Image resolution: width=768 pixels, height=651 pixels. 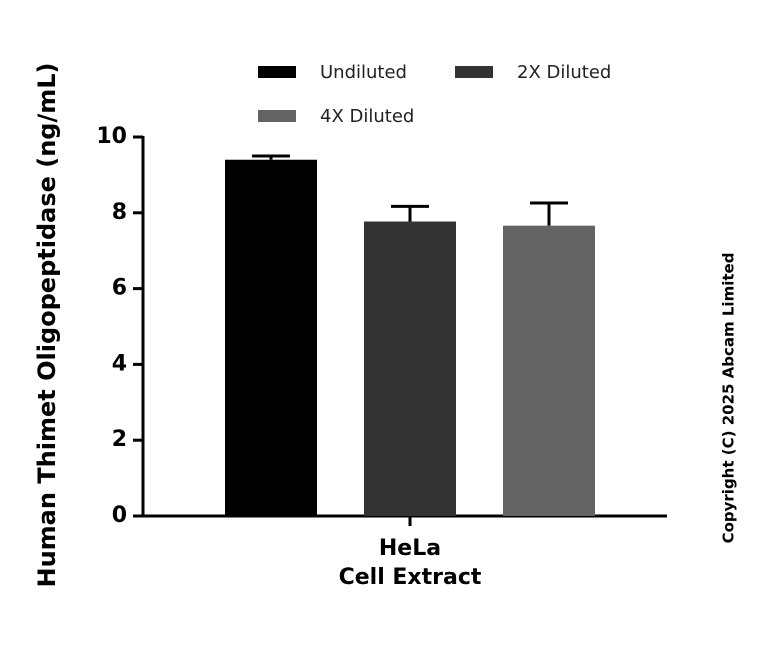 What do you see at coordinates (119, 515) in the screenshot?
I see `y-tick-label: 0` at bounding box center [119, 515].